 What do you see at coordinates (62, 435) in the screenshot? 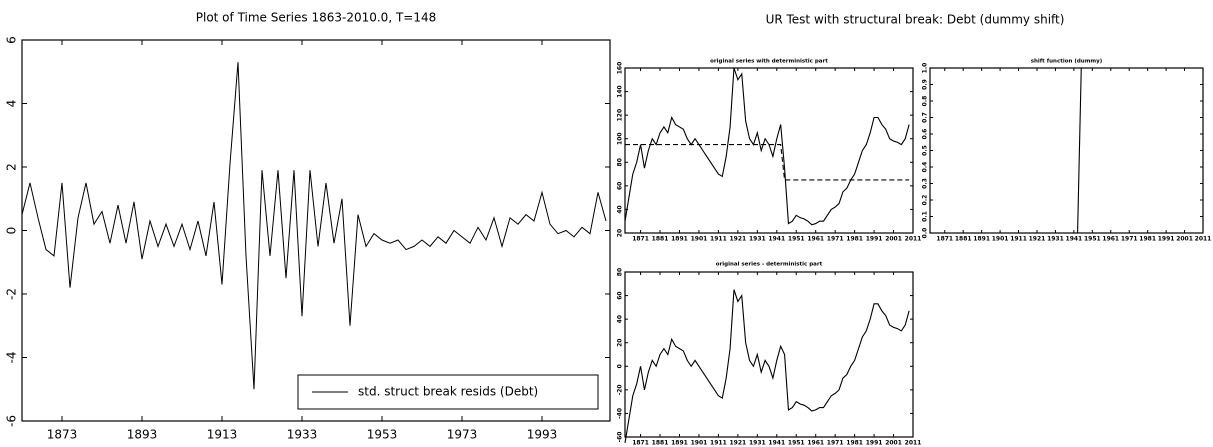
I see `x-tick-label: 1873` at bounding box center [62, 435].